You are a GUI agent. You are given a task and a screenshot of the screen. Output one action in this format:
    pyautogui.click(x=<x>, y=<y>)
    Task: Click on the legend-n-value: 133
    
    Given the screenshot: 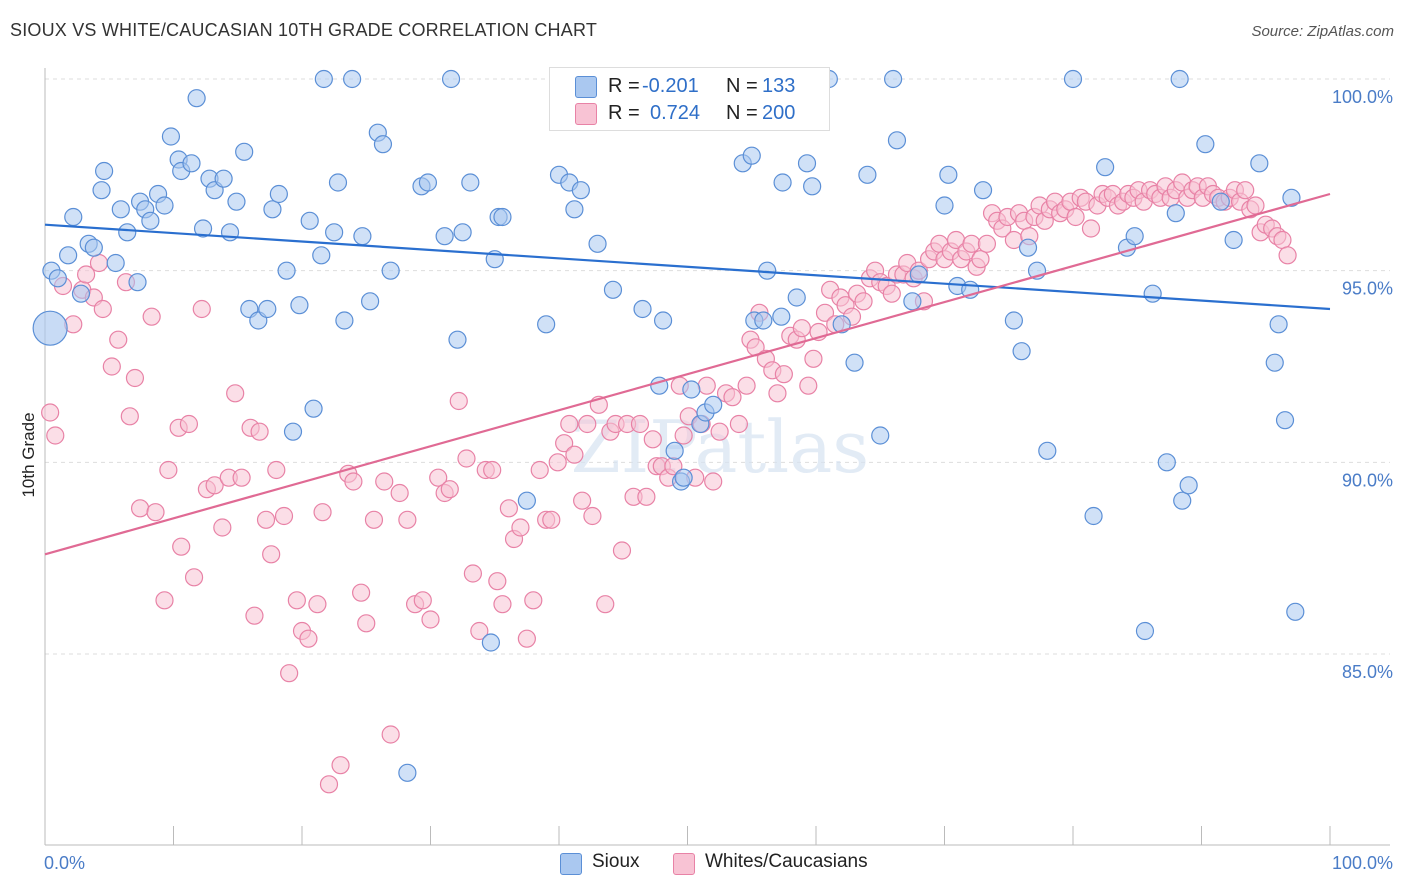 What is the action you would take?
    pyautogui.click(x=779, y=86)
    